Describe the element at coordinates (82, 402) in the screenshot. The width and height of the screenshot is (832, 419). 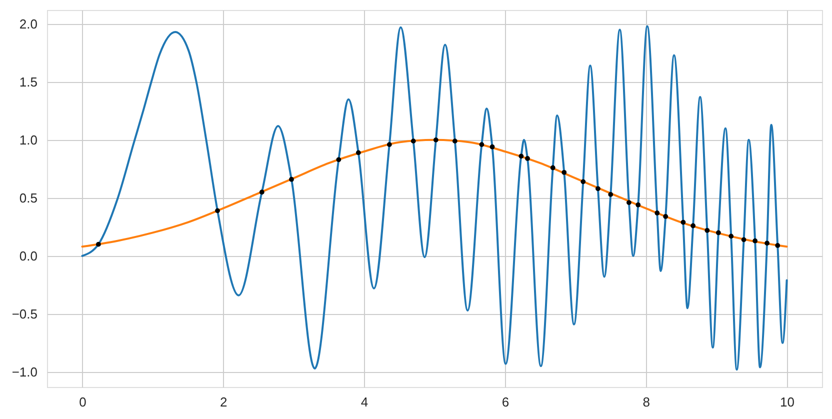
I see `x-tick-label: 0` at that location.